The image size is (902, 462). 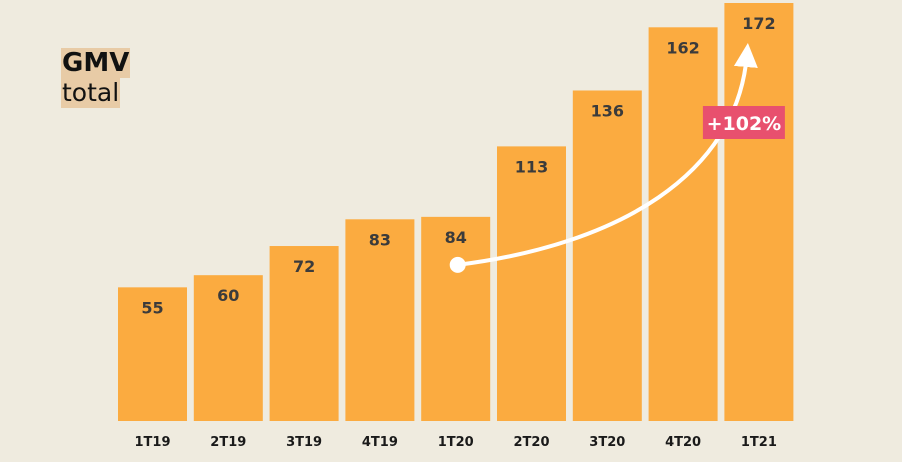 I want to click on x-tick-label-1T21: 1T21, so click(x=759, y=442).